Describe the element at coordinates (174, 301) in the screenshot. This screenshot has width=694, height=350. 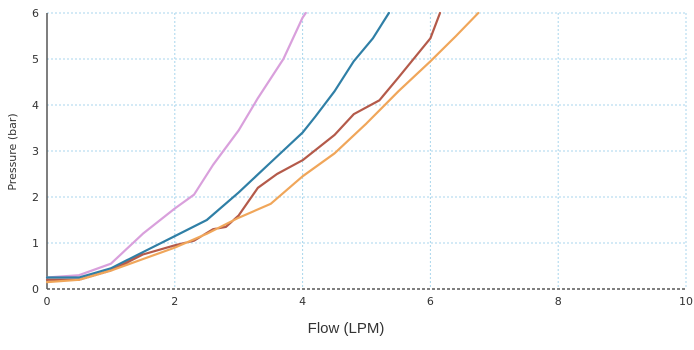
I see `x-tick-label: 2` at that location.